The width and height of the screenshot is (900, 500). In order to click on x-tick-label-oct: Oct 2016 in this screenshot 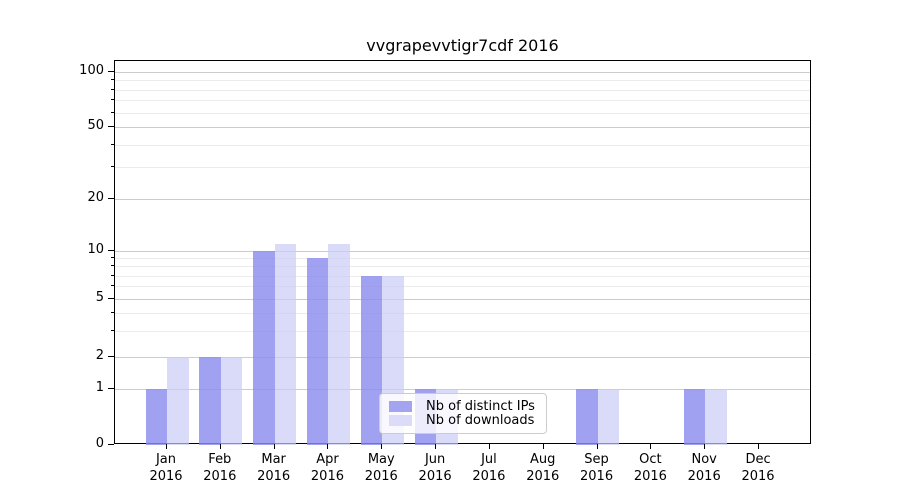, I will do `click(650, 468)`.